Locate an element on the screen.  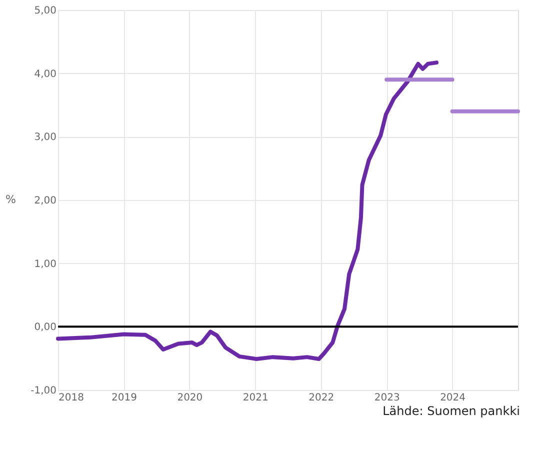
x-tick-label: 2021 is located at coordinates (255, 398).